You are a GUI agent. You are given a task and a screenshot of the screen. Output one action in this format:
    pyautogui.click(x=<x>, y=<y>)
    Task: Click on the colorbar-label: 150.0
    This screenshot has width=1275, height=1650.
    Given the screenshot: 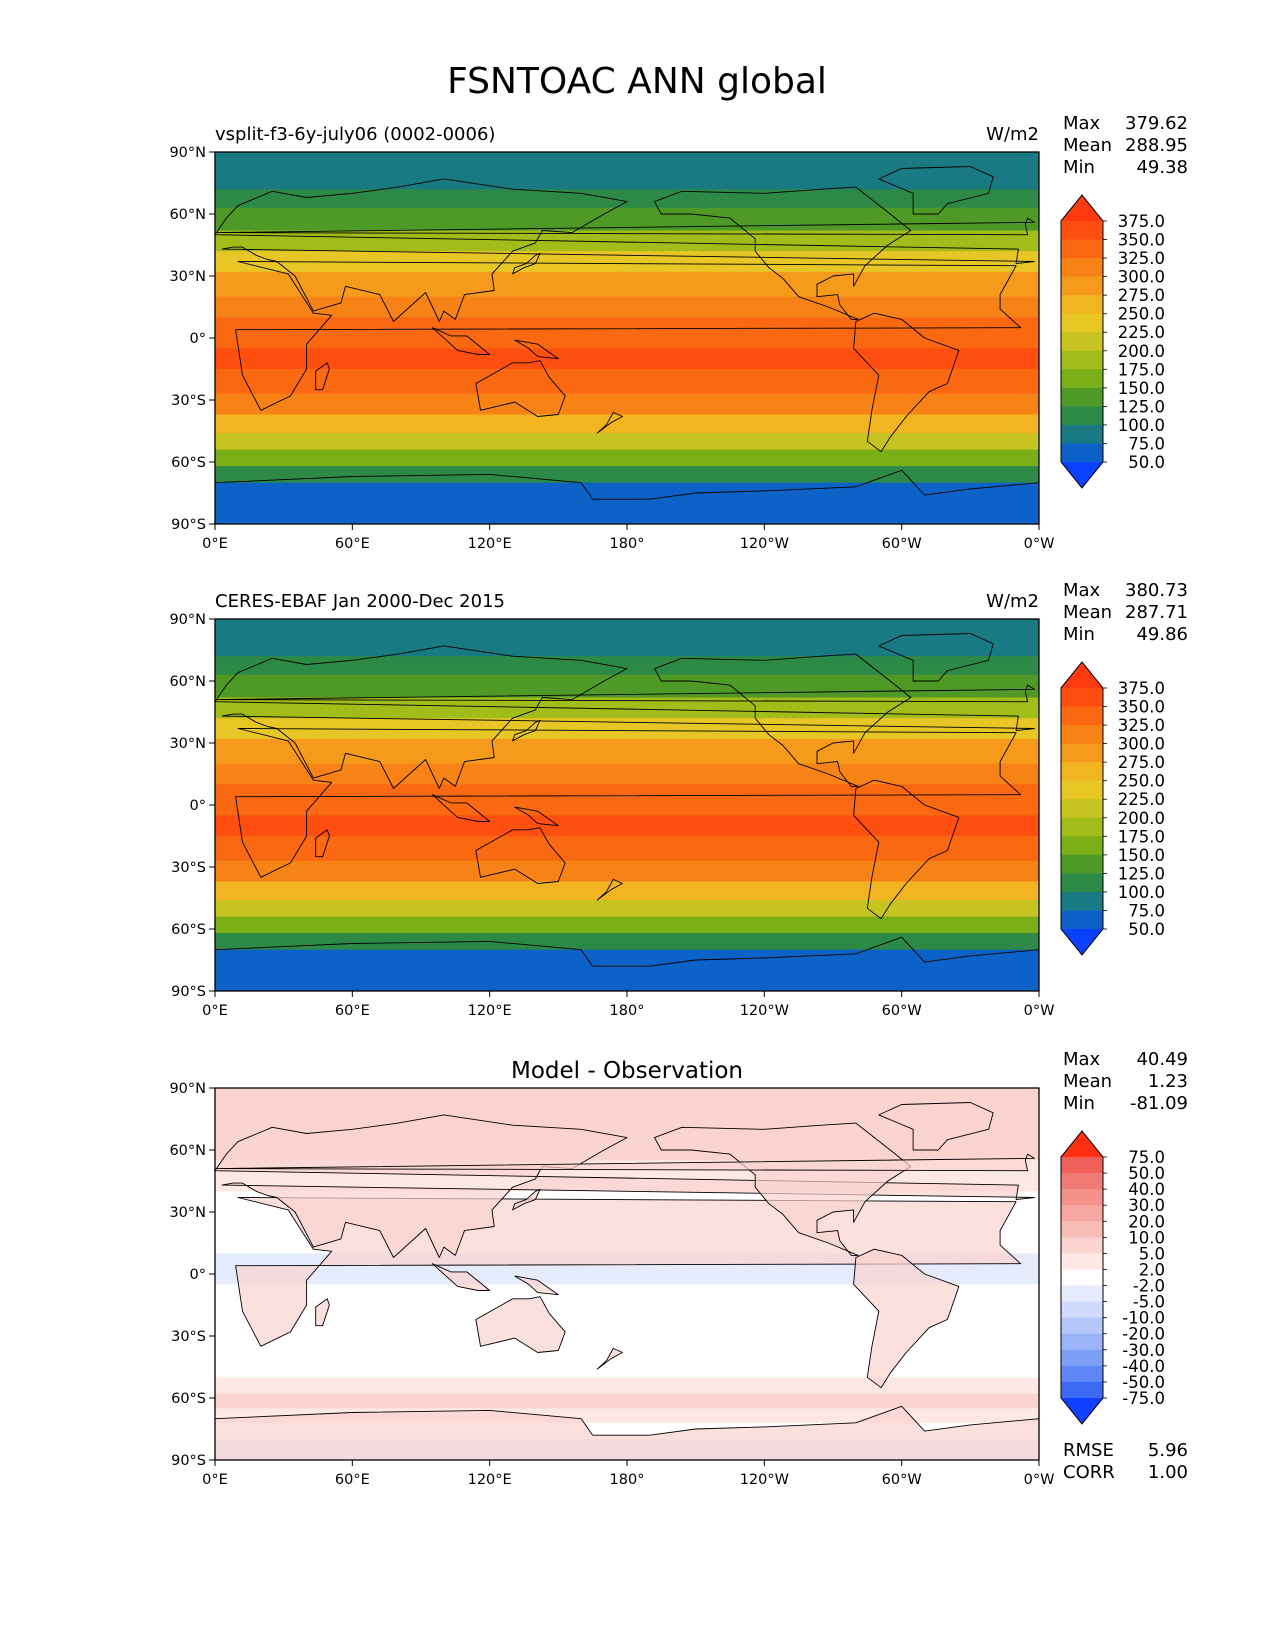 What is the action you would take?
    pyautogui.click(x=1141, y=388)
    